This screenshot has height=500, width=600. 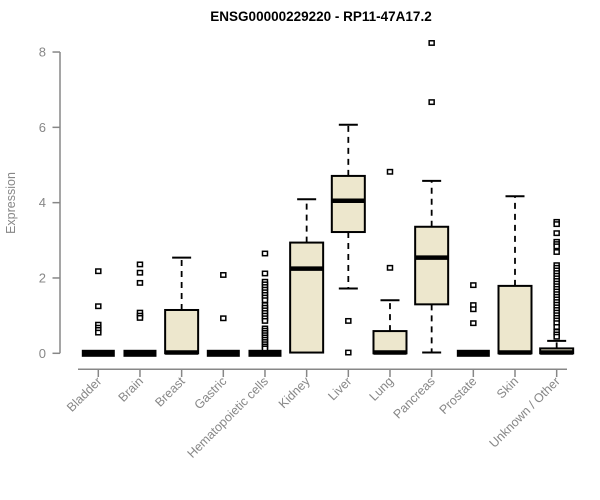 What do you see at coordinates (228, 417) in the screenshot?
I see `x-tick-label: Hematopoietic cells` at bounding box center [228, 417].